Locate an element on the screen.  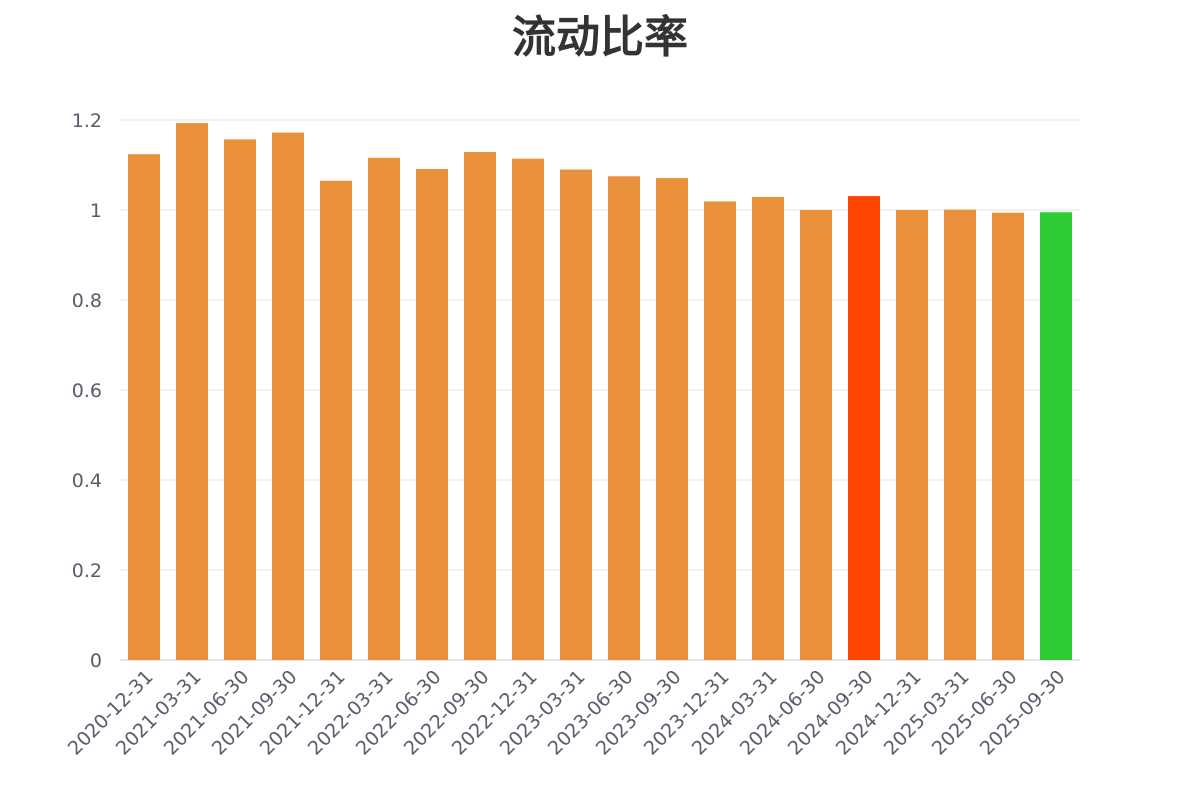
chart-title: 流动比率 is located at coordinates (600, 37).